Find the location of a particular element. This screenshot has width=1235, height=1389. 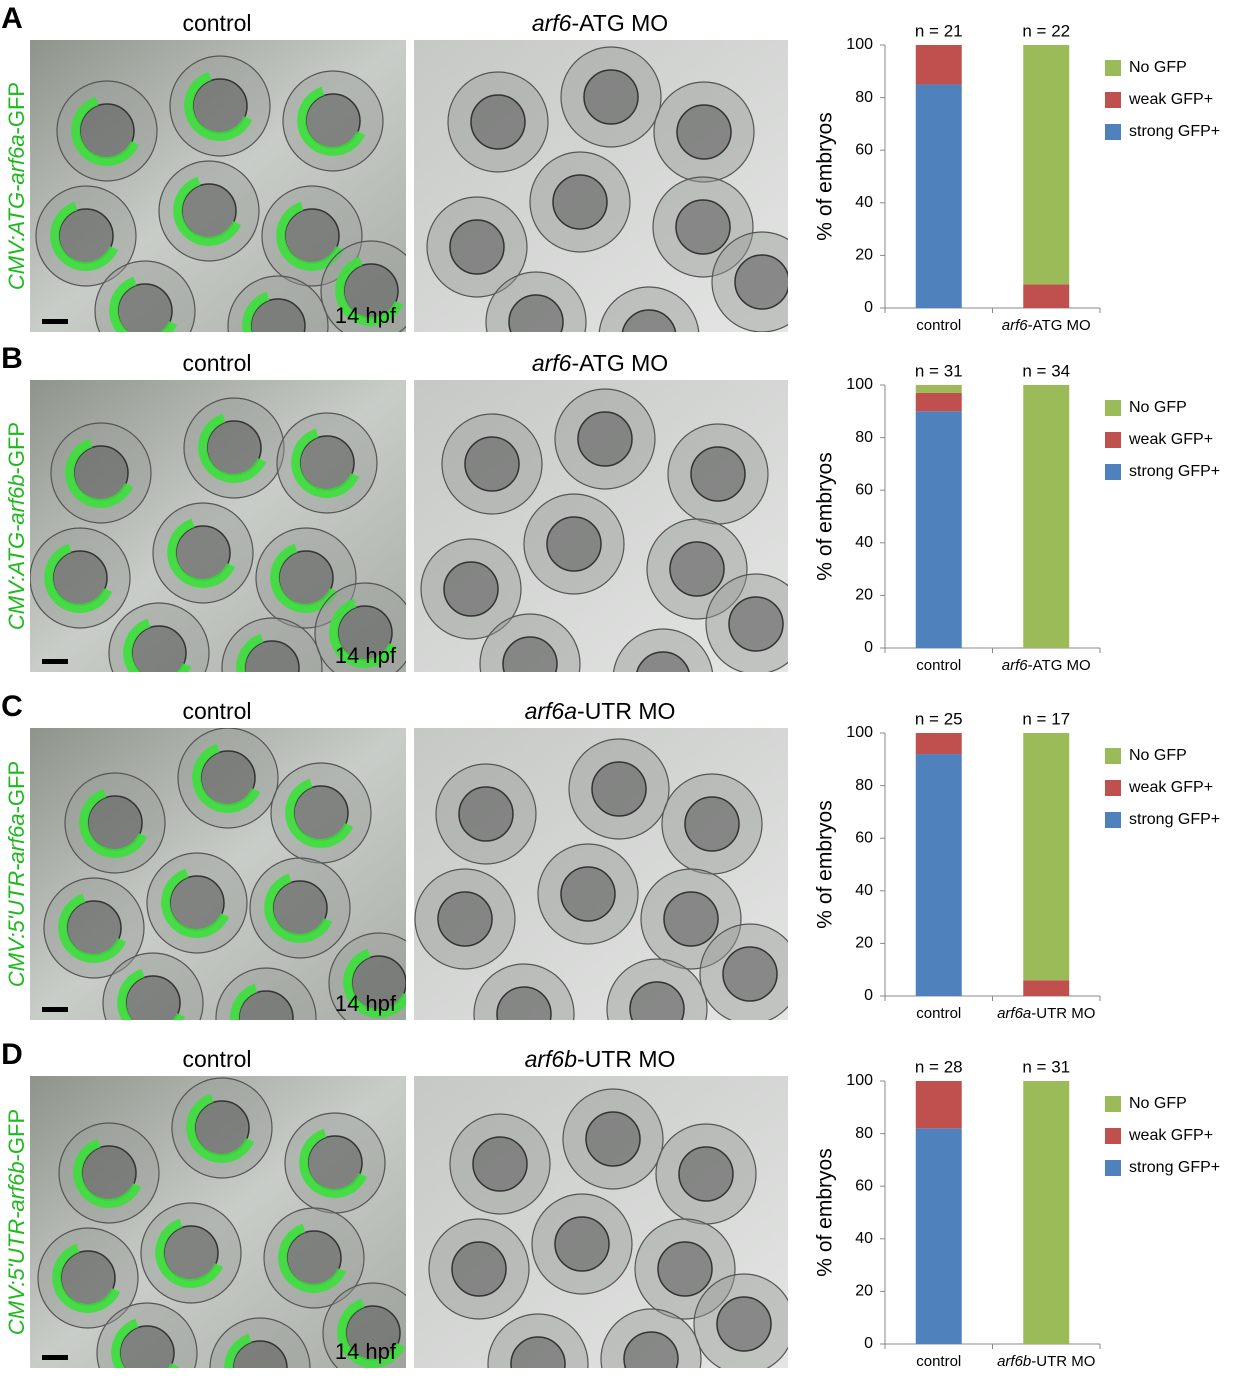

right-label: arf6a-UTR MO is located at coordinates (600, 711).